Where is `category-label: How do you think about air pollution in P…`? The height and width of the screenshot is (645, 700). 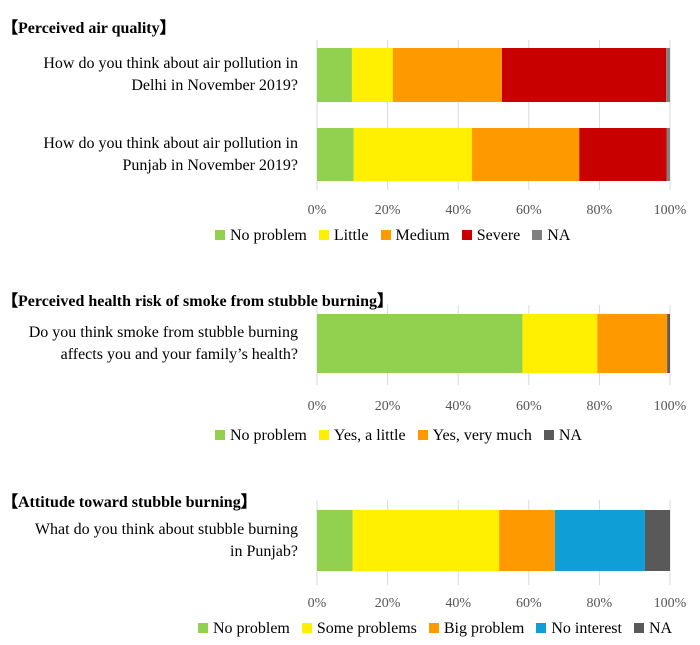 category-label: How do you think about air pollution in P… is located at coordinates (170, 154).